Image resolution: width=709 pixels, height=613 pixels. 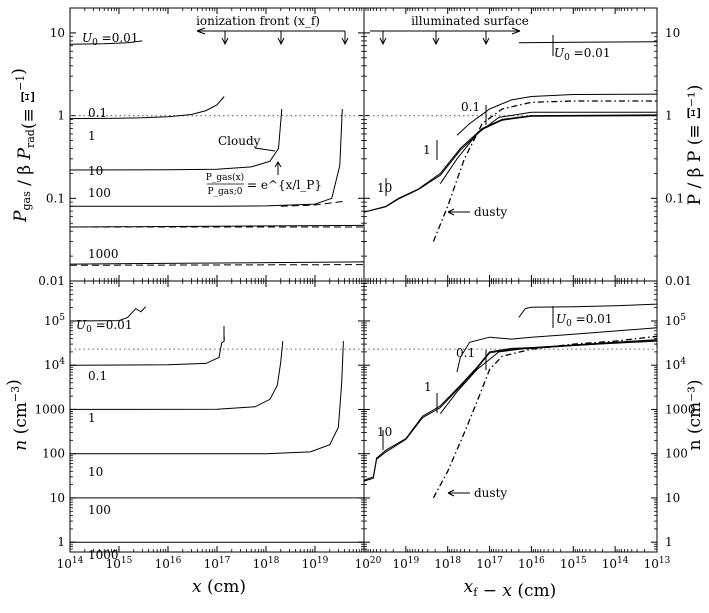 I want to click on y-axis-title-right-top: P / β P (≡ Ξ⁻¹), so click(x=695, y=145).